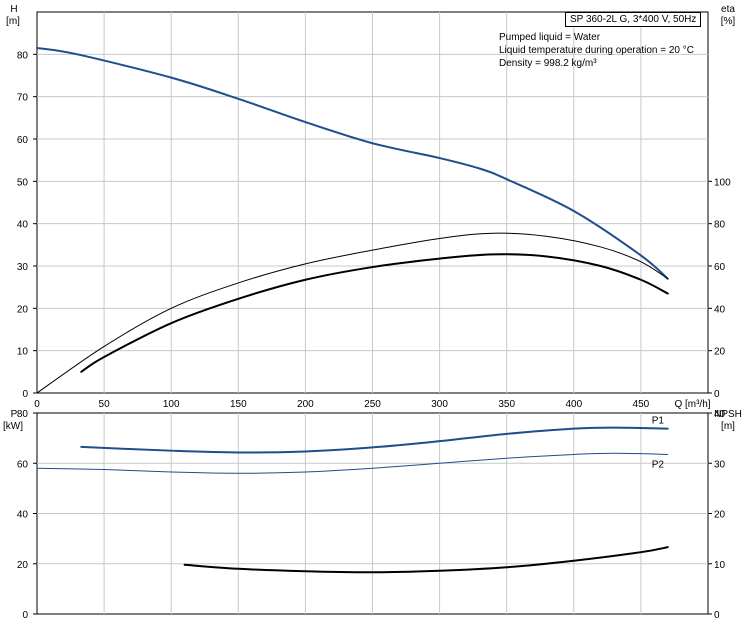 Image resolution: width=751 pixels, height=628 pixels. What do you see at coordinates (23, 565) in the screenshot?
I see `bottom-y-left-tick-label: 20` at bounding box center [23, 565].